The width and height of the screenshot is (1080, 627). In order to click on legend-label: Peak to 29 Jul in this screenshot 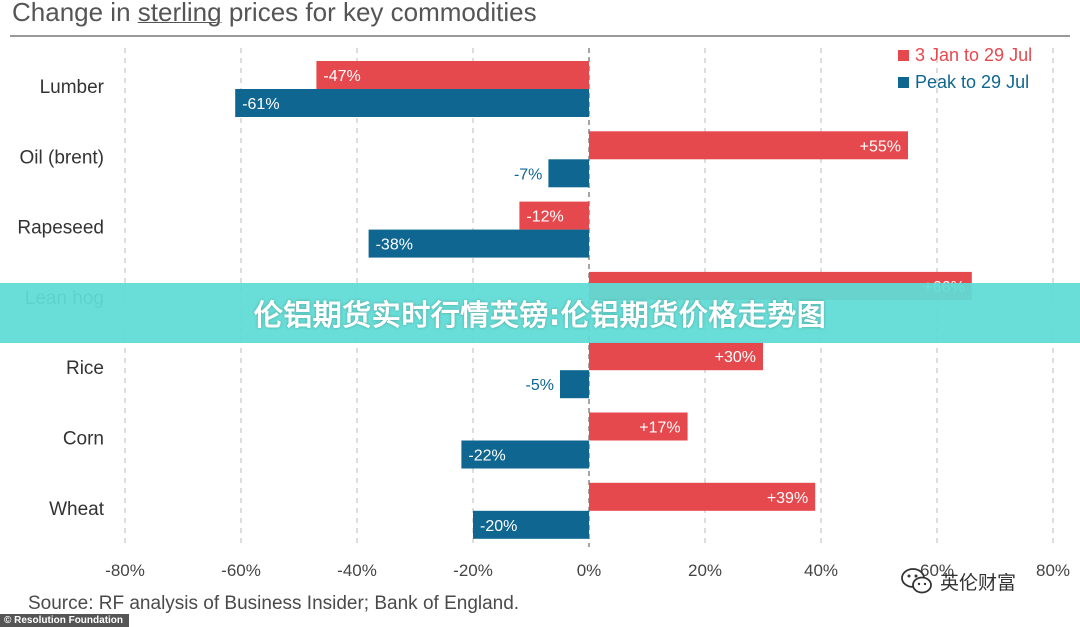, I will do `click(972, 82)`.